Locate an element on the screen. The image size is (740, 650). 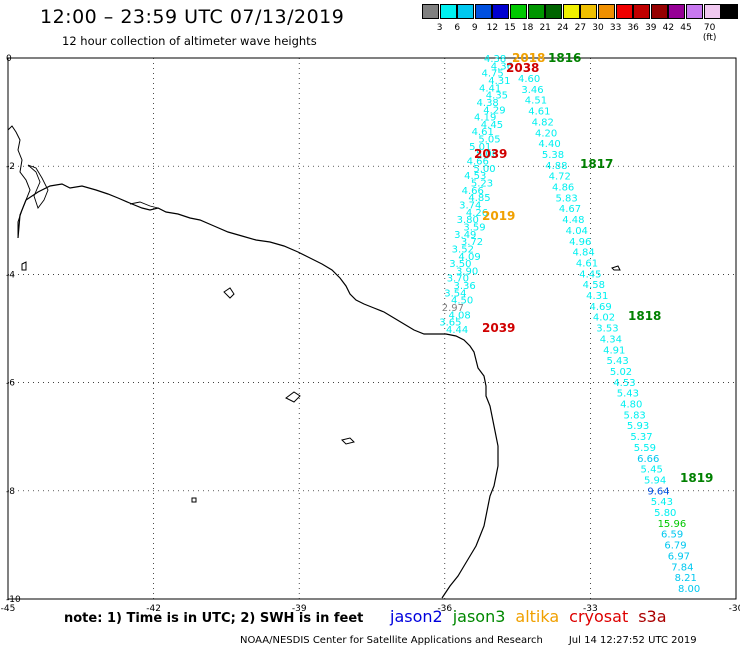
swh-value: 5.02 is located at coordinates (621, 372).